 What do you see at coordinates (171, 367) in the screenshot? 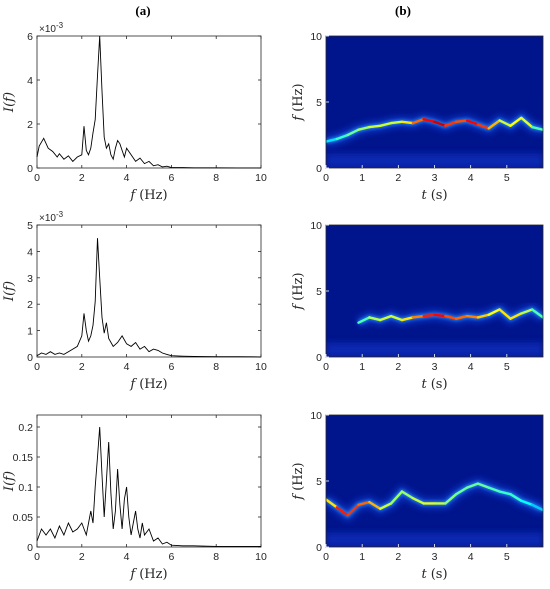
I see `x-tick-label: 6` at bounding box center [171, 367].